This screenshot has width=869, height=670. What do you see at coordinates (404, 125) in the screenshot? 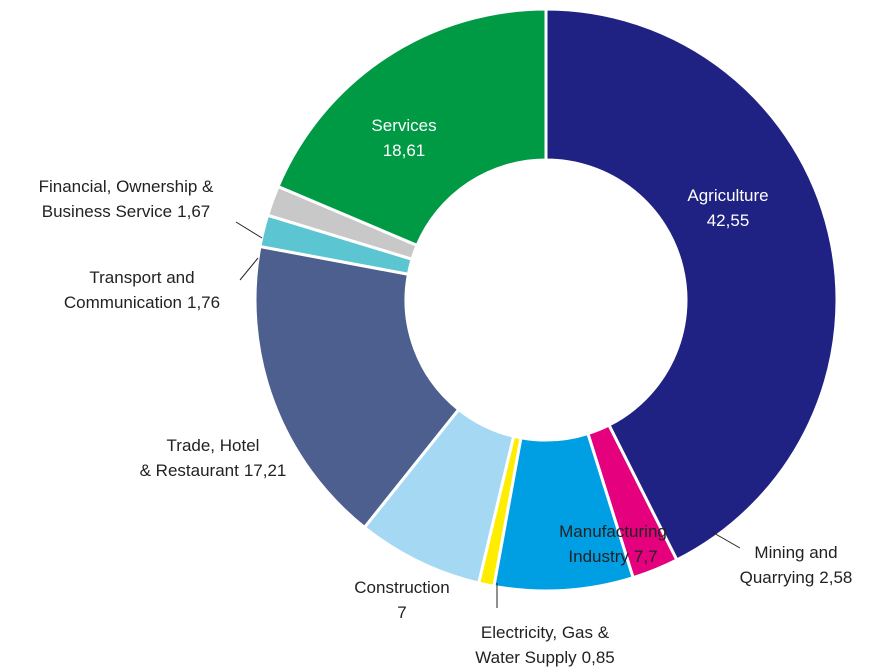
I see `category-label: Services` at bounding box center [404, 125].